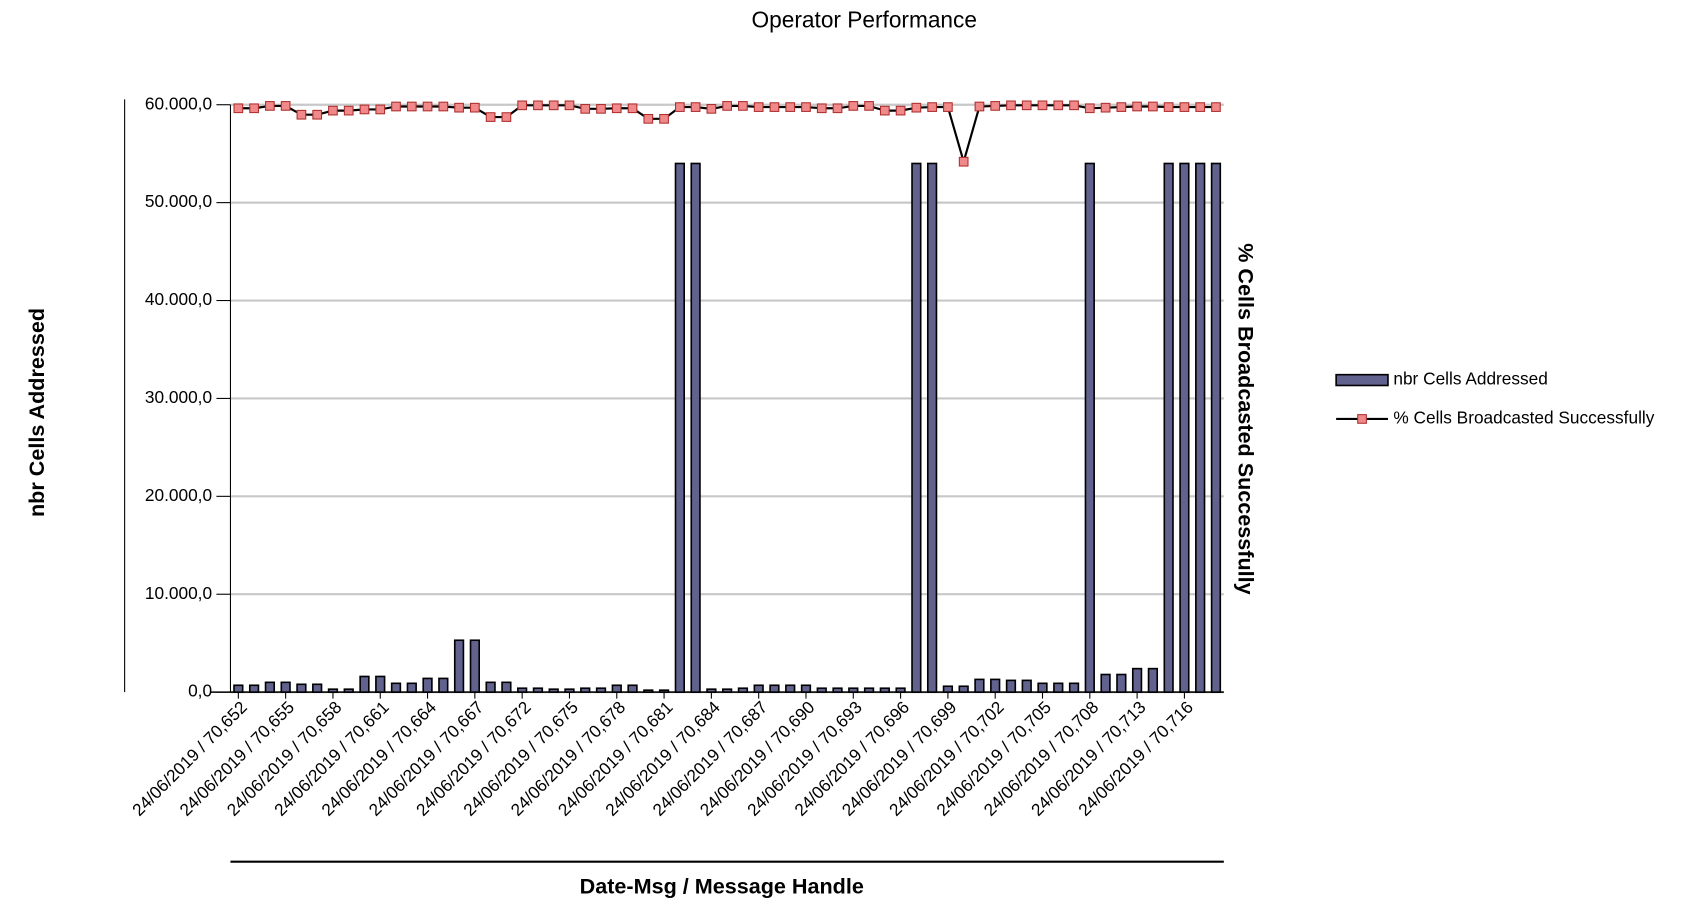  I want to click on y-tick-label: 40.000,0, so click(178, 299).